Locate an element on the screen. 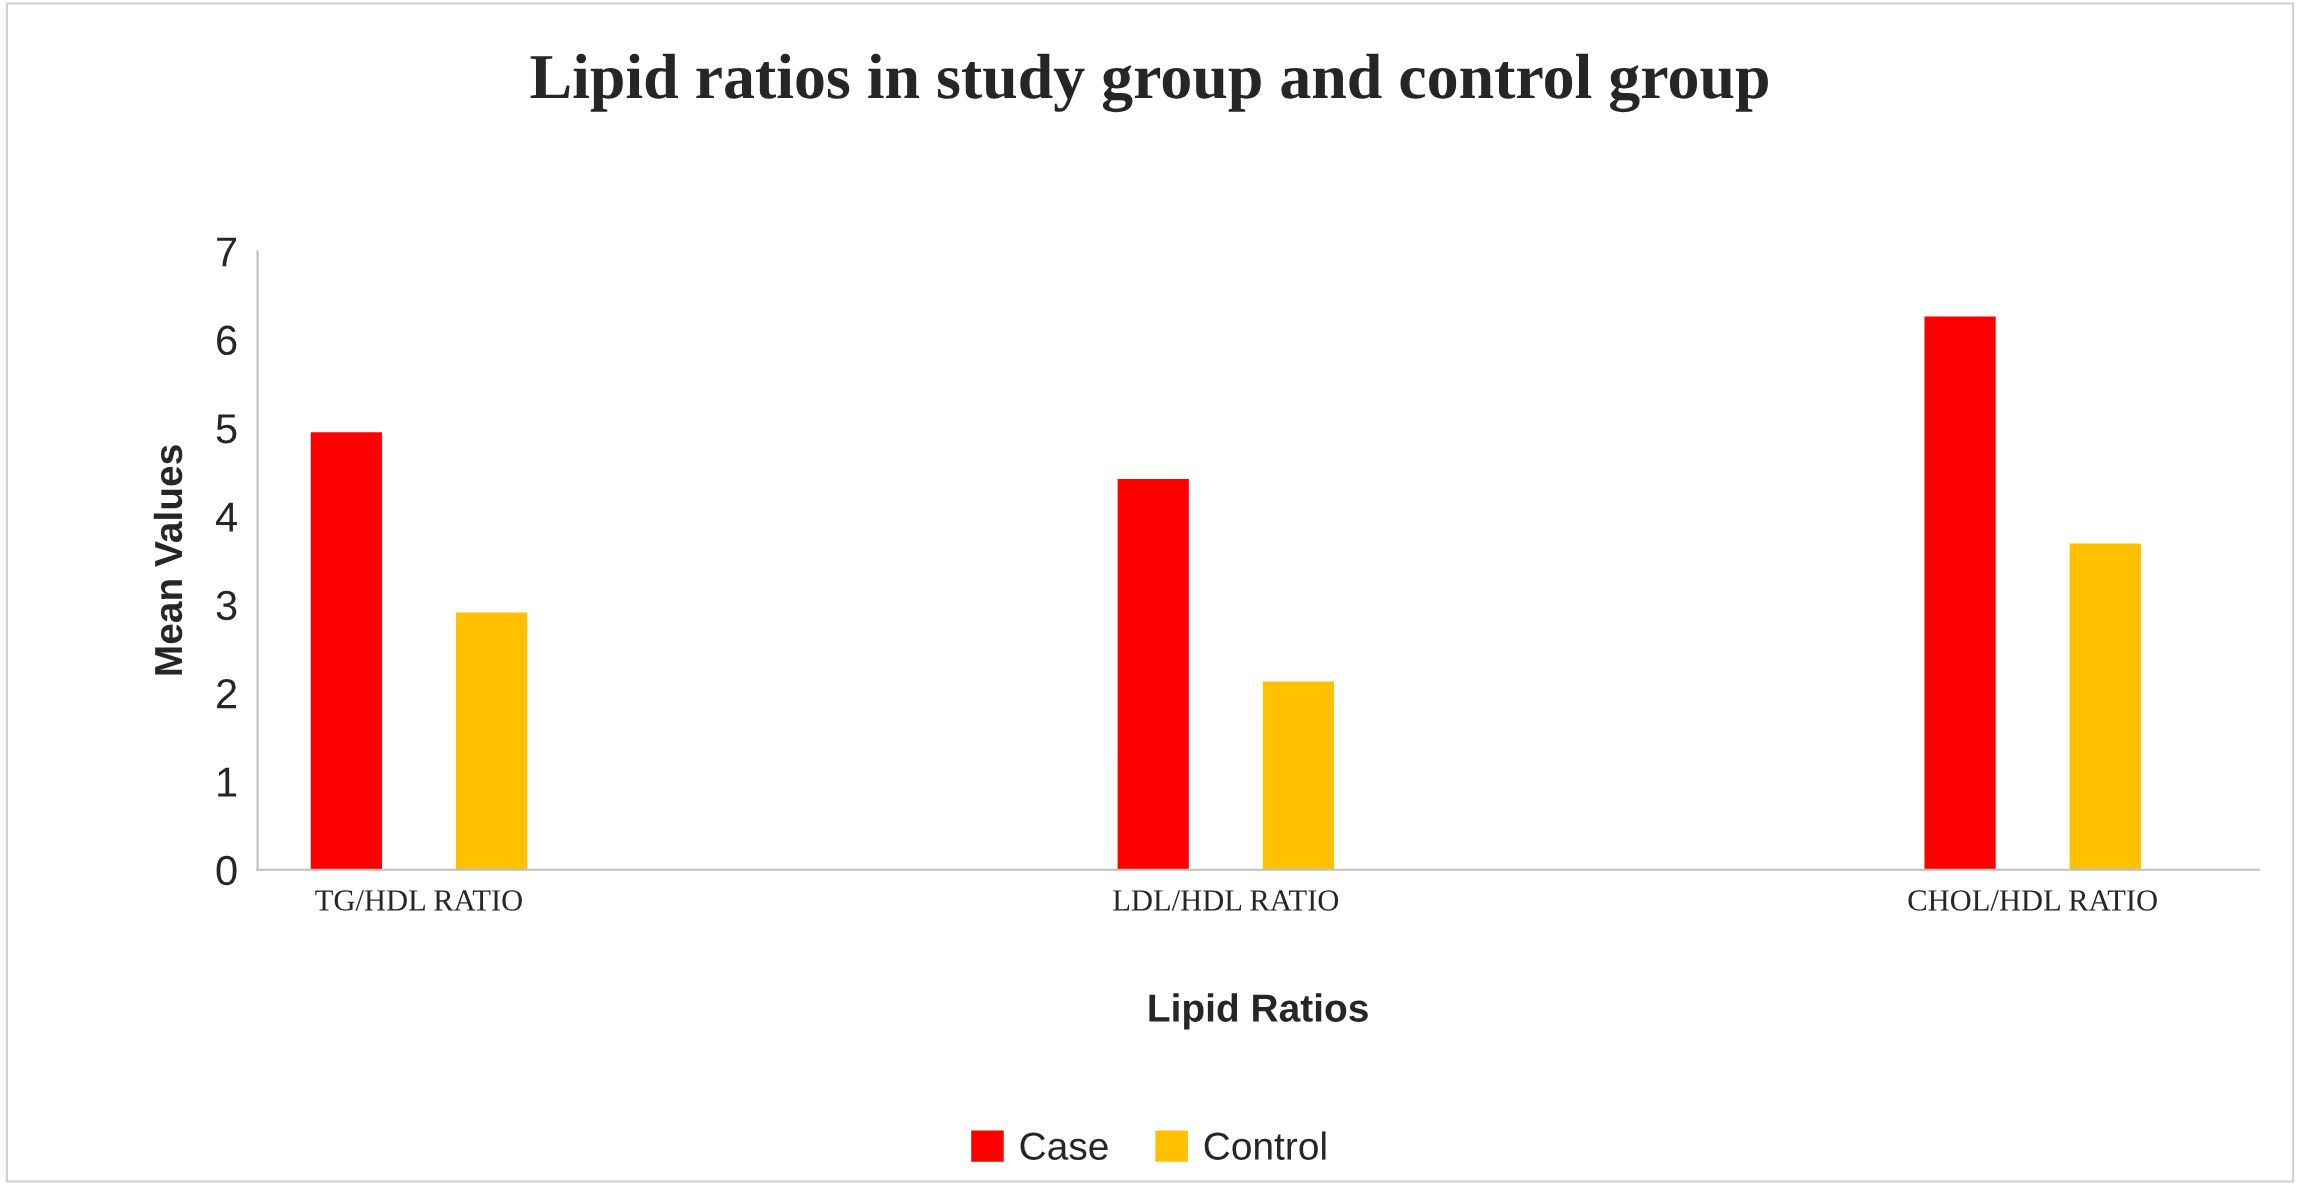 The image size is (2300, 1185). y-tick-label: 2 is located at coordinates (227, 694).